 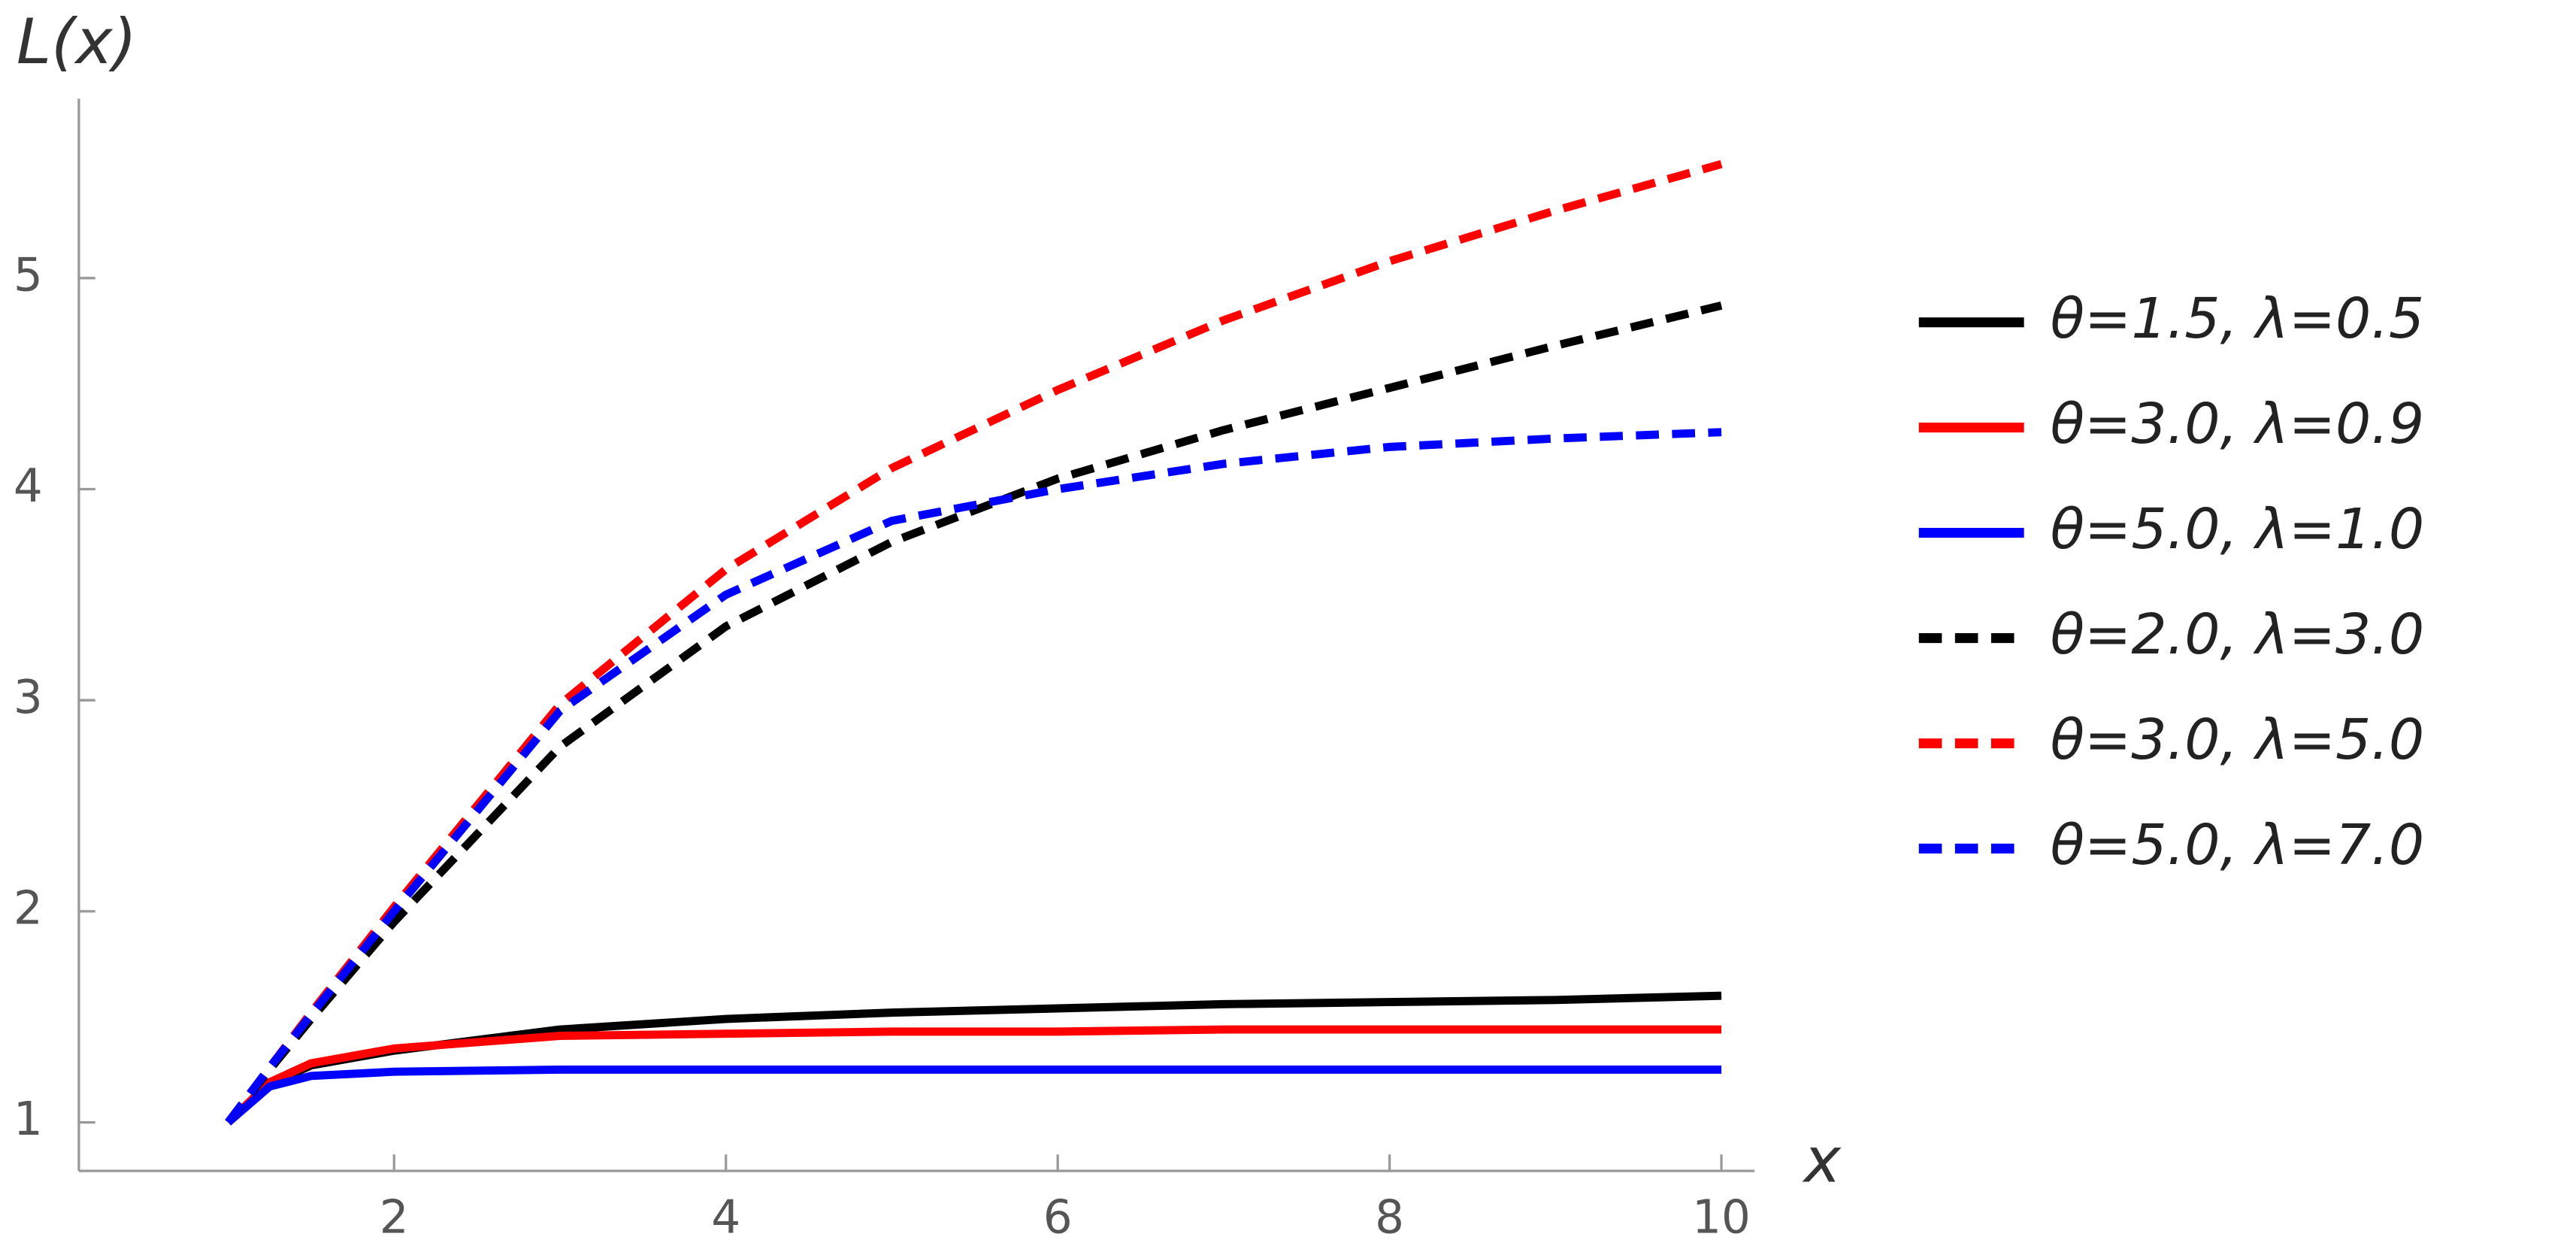 What do you see at coordinates (28, 697) in the screenshot?
I see `y-tick-label: 3` at bounding box center [28, 697].